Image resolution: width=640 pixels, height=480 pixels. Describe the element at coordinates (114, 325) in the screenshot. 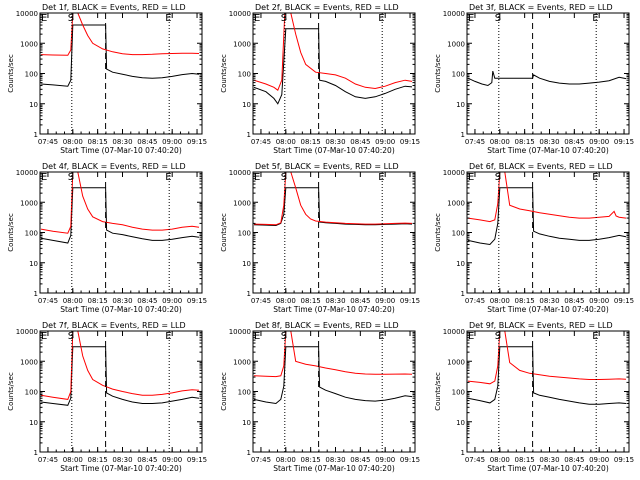

I see `chart-title: Det 7f, BLACK = Events, RED = LLD` at that location.